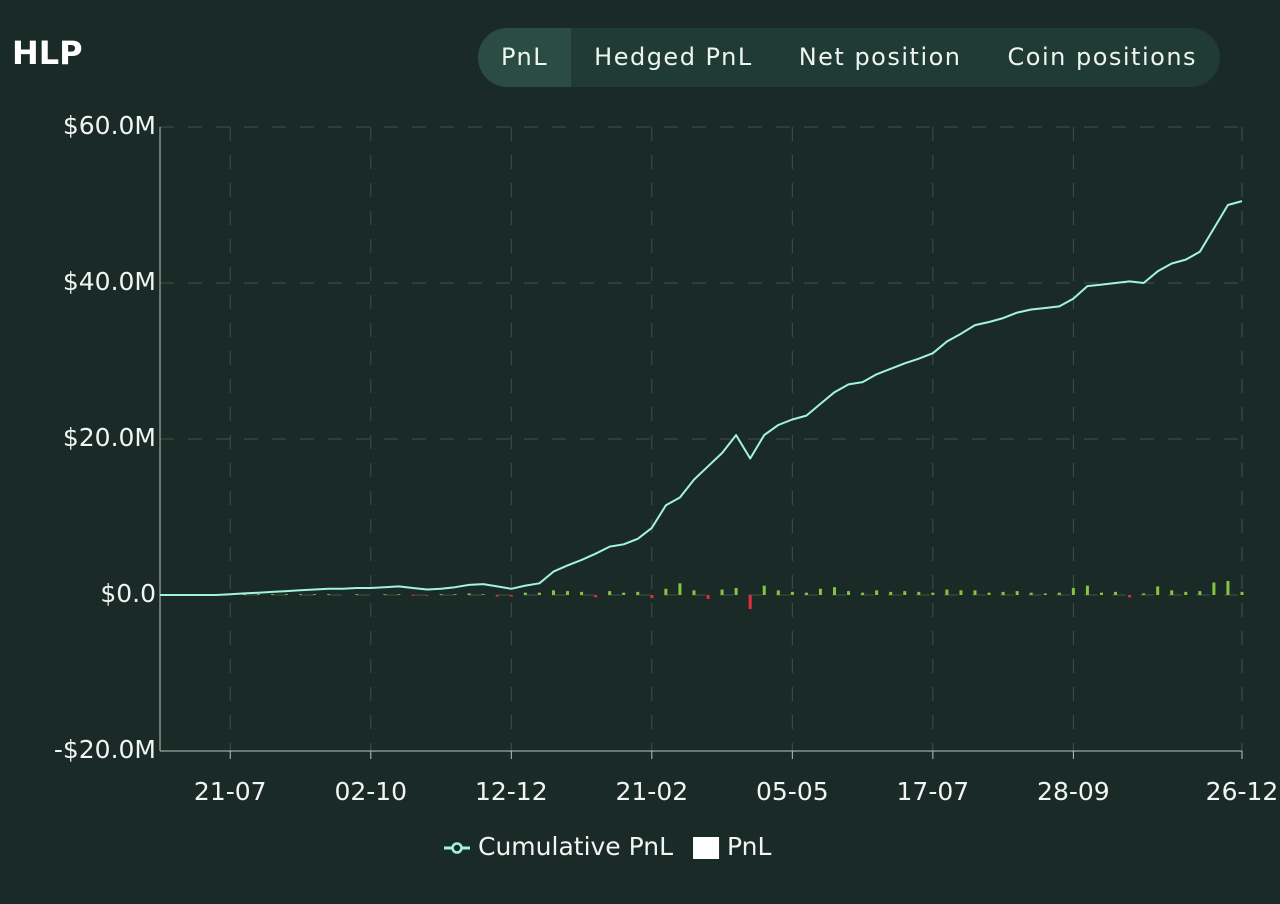 Image resolution: width=1280 pixels, height=904 pixels. Describe the element at coordinates (47, 53) in the screenshot. I see `page-title: HLP` at that location.